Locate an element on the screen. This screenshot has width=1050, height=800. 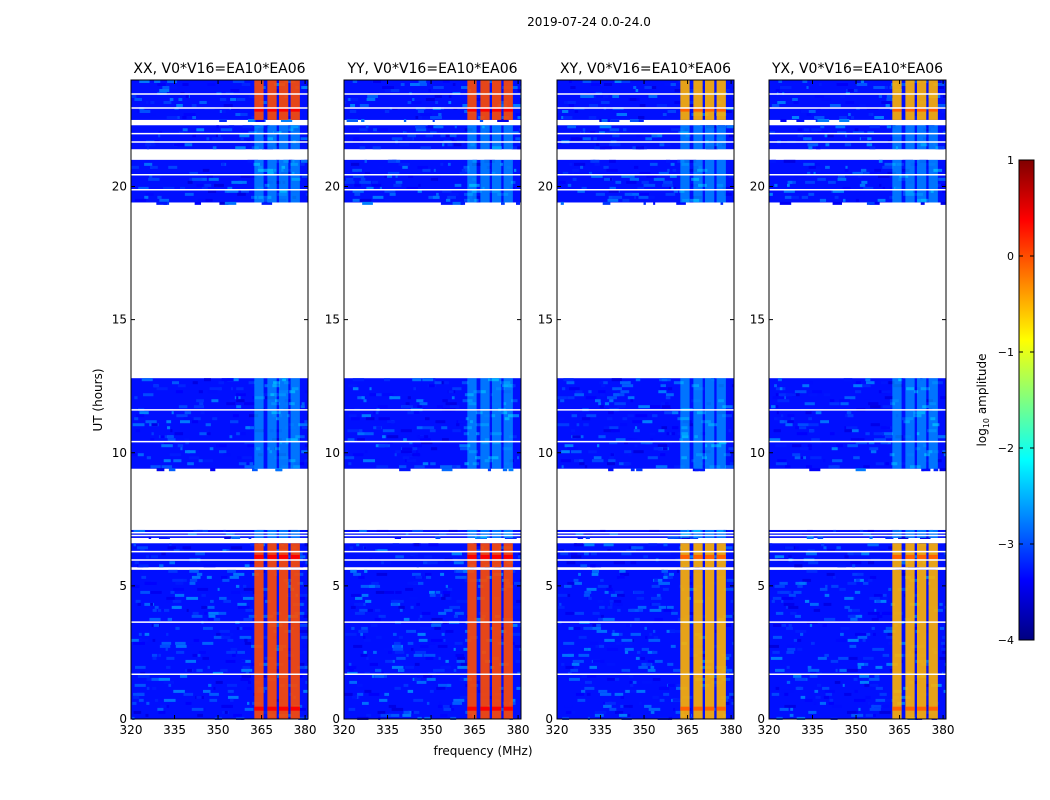
colorbar-label: log10 amplitude is located at coordinates (983, 400).